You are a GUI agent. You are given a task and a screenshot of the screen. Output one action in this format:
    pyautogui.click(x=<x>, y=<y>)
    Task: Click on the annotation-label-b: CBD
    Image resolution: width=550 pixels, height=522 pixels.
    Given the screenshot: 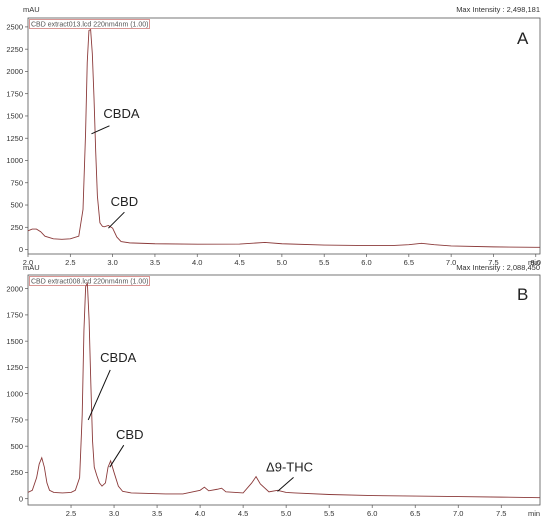 What is the action you would take?
    pyautogui.click(x=129, y=434)
    